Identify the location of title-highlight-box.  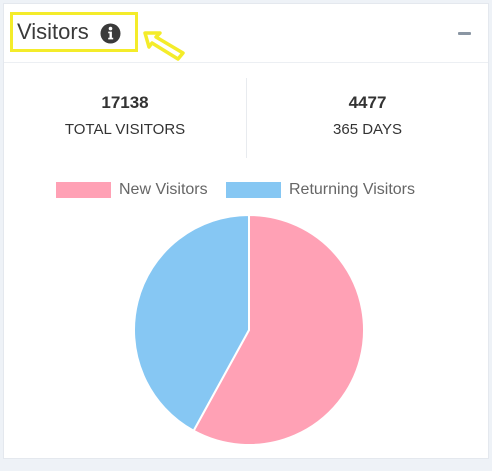
(74, 32).